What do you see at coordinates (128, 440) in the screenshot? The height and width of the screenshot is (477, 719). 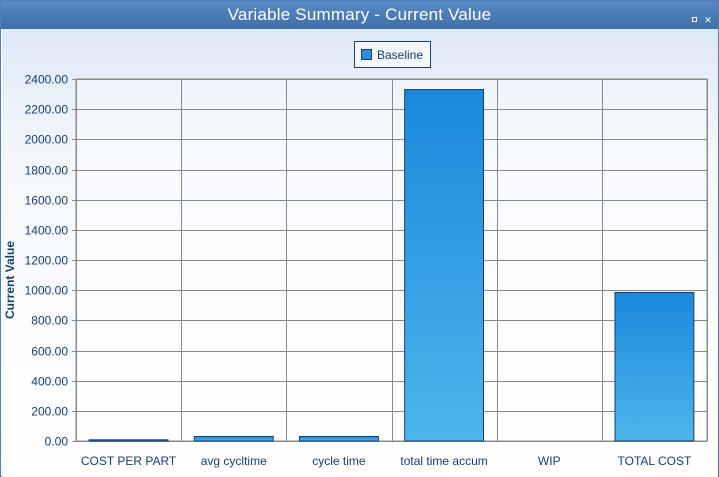 I see `bar-cost-per-part` at bounding box center [128, 440].